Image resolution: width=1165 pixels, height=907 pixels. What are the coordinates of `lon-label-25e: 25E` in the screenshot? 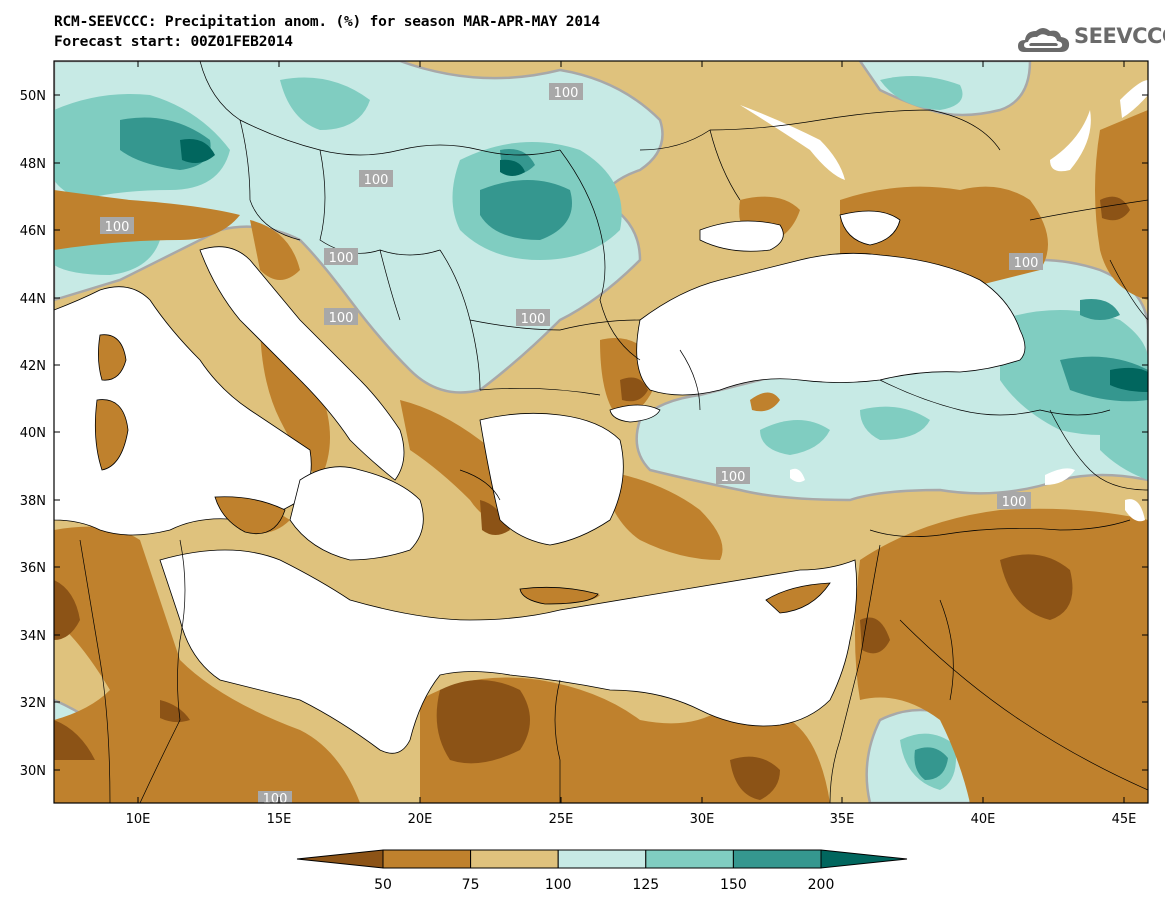 It's located at (561, 819).